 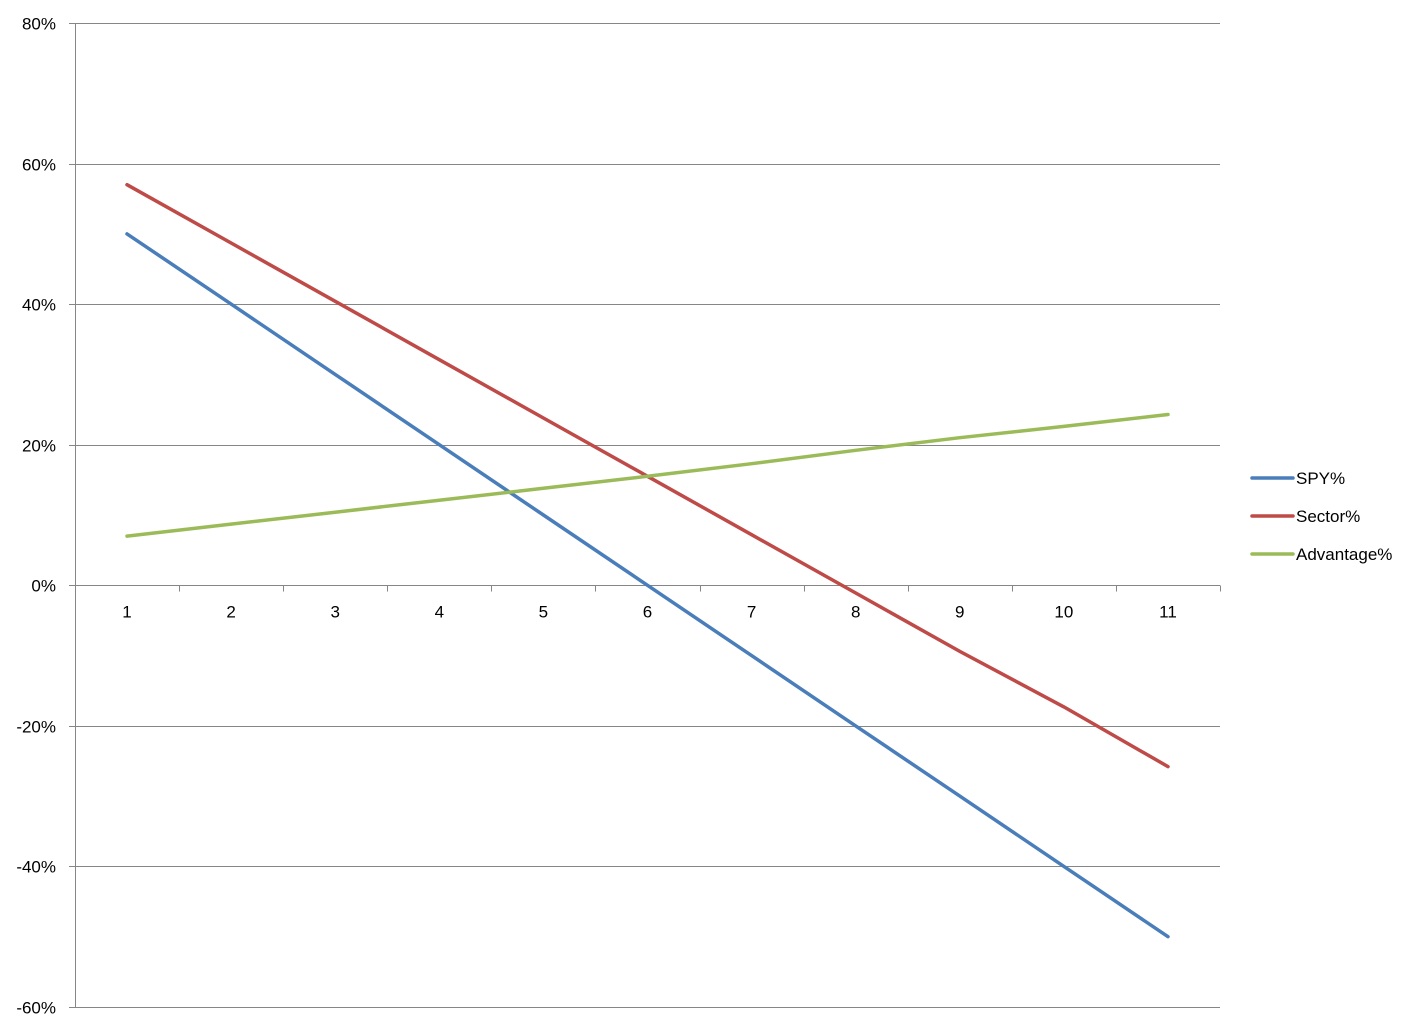 What do you see at coordinates (39, 165) in the screenshot?
I see `y-tick-label: 60%` at bounding box center [39, 165].